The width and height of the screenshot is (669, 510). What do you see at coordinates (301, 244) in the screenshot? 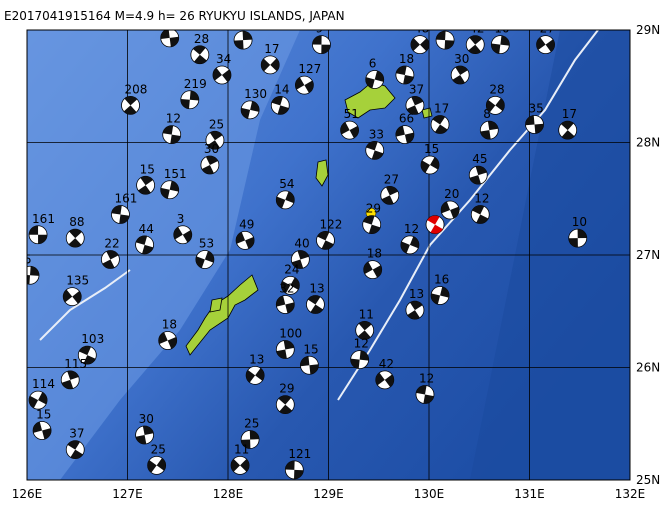
I see `depth-label: 40` at bounding box center [301, 244].